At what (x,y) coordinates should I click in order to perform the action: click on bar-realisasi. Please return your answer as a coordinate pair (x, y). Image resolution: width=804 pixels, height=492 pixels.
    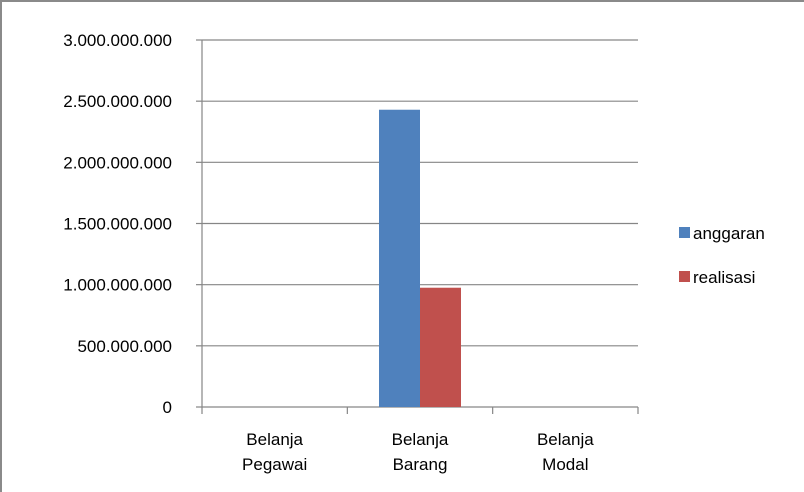
    Looking at the image, I should click on (440, 347).